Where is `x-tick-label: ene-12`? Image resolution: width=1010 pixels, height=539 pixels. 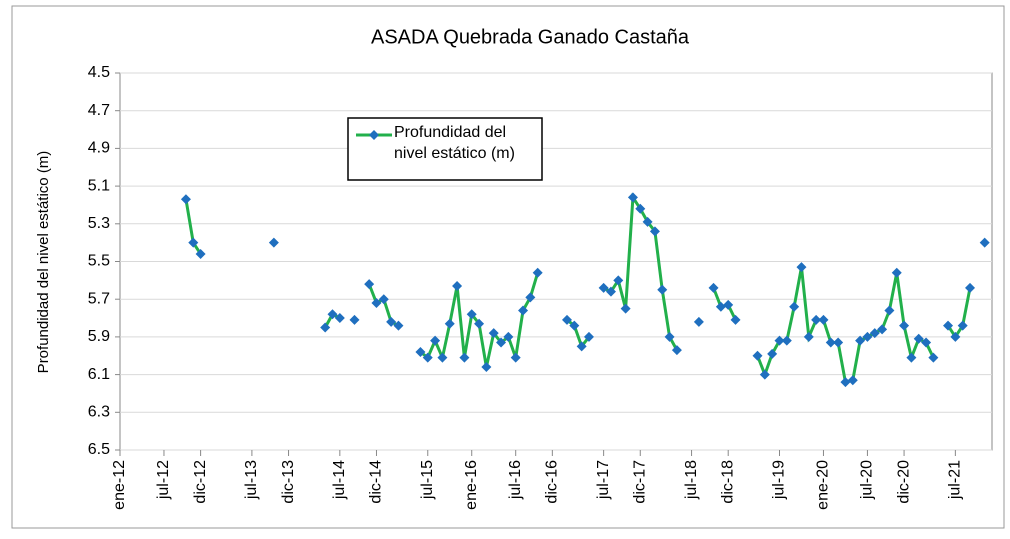
x-tick-label: ene-12 is located at coordinates (119, 485).